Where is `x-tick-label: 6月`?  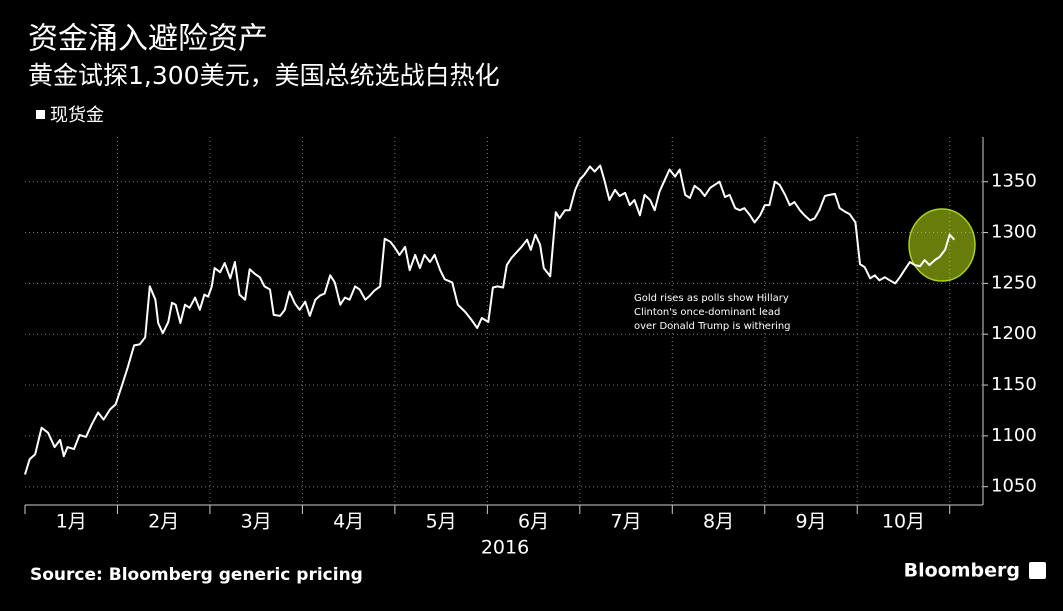
x-tick-label: 6月 is located at coordinates (533, 522).